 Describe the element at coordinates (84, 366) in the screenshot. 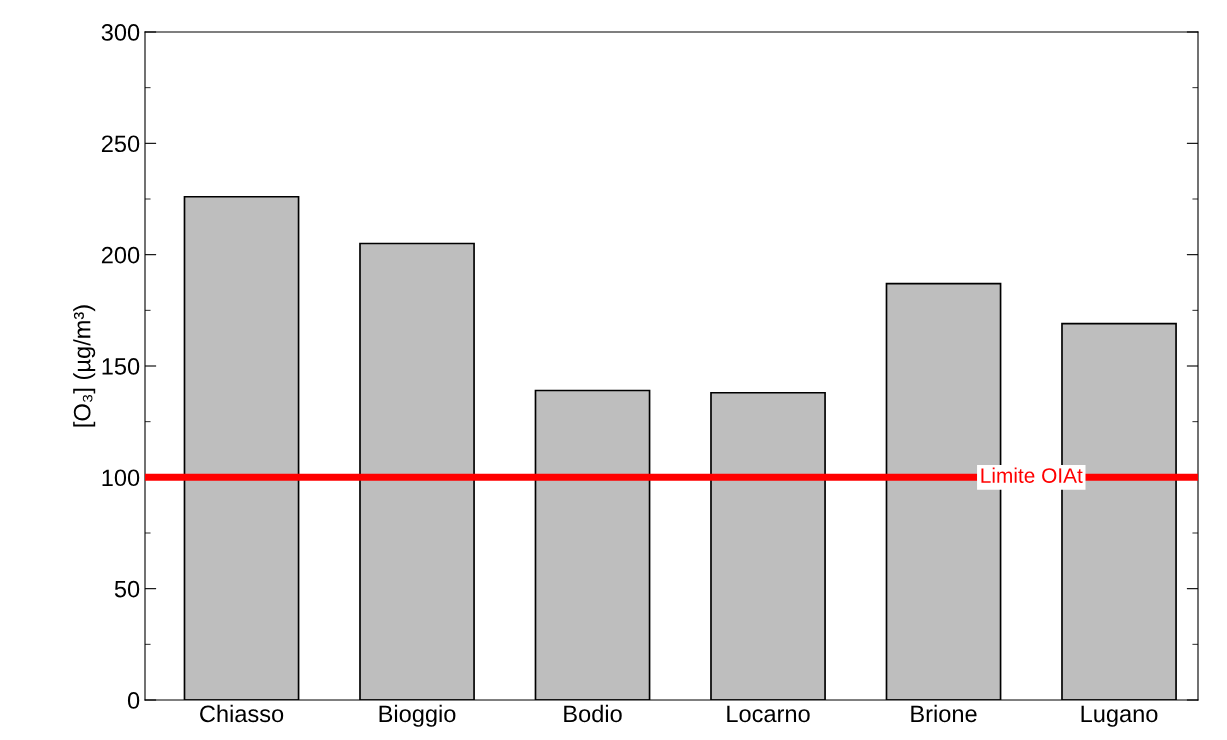

I see `y-axis-title: [O₃] (µg/m³)` at that location.